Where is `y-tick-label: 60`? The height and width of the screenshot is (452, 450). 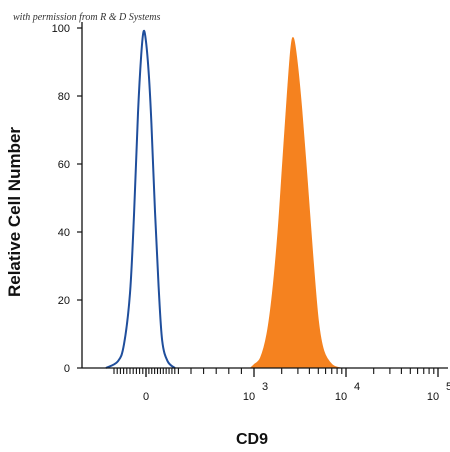
y-tick-label: 60 is located at coordinates (64, 165).